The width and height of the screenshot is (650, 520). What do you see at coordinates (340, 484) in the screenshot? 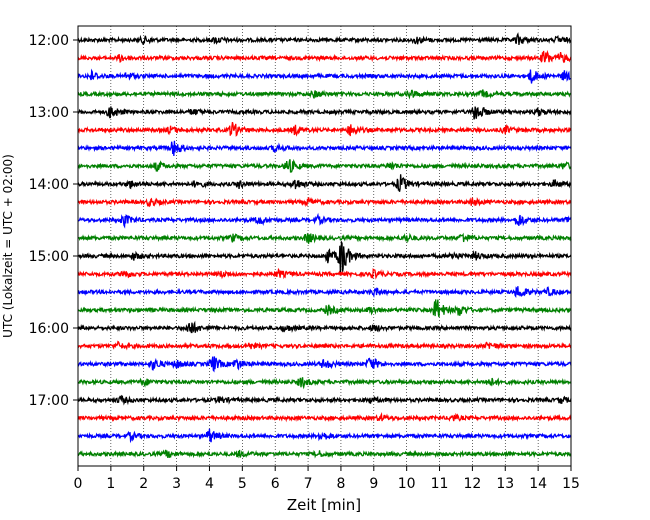
I see `x-tick-label: 8` at bounding box center [340, 484].